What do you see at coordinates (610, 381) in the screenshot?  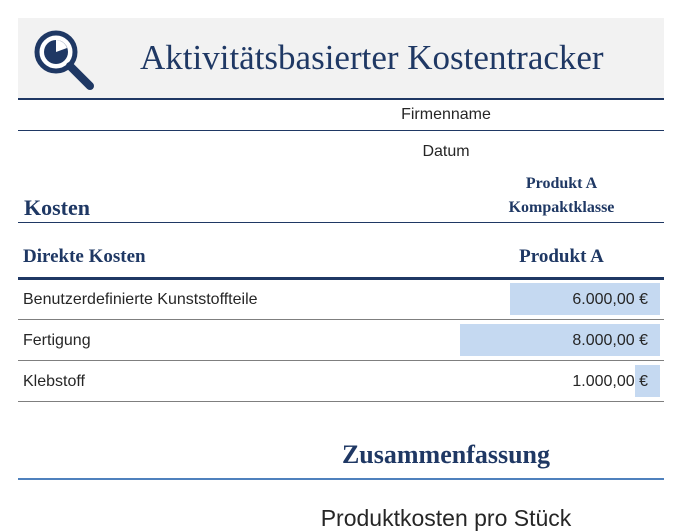 I see `cost-amount: 1.000,00 €` at bounding box center [610, 381].